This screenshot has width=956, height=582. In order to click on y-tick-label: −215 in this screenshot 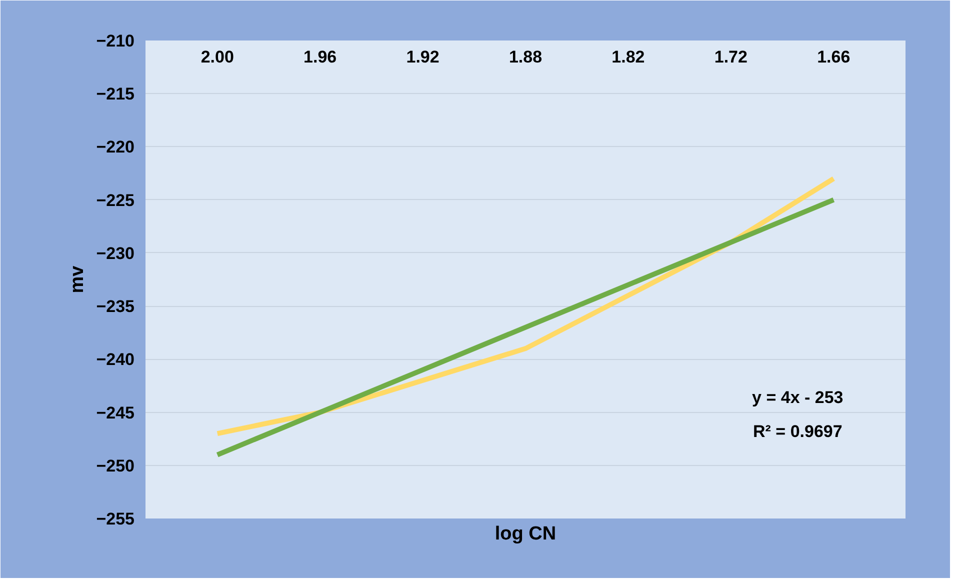, I will do `click(115, 94)`.